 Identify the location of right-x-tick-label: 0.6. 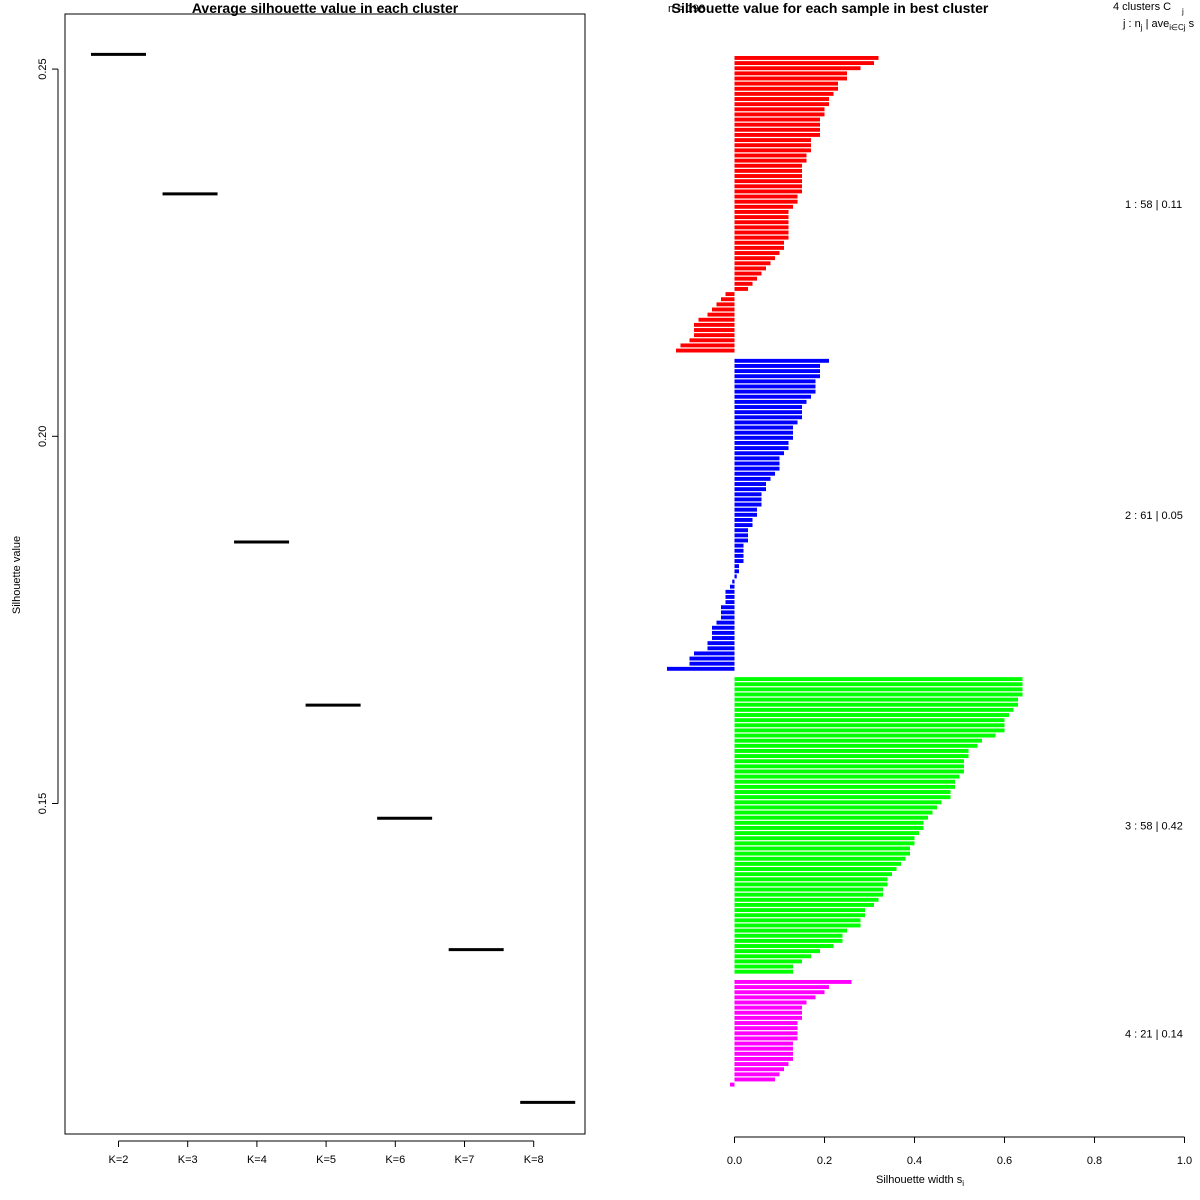
(1004, 1161).